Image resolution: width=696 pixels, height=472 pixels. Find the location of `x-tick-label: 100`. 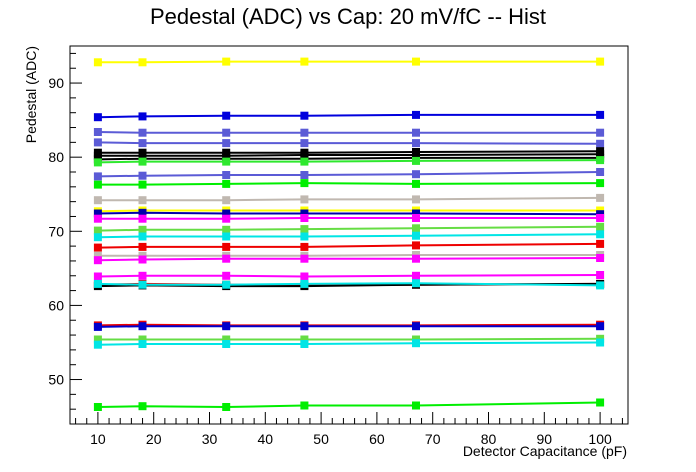

x-tick-label: 100 is located at coordinates (600, 439).